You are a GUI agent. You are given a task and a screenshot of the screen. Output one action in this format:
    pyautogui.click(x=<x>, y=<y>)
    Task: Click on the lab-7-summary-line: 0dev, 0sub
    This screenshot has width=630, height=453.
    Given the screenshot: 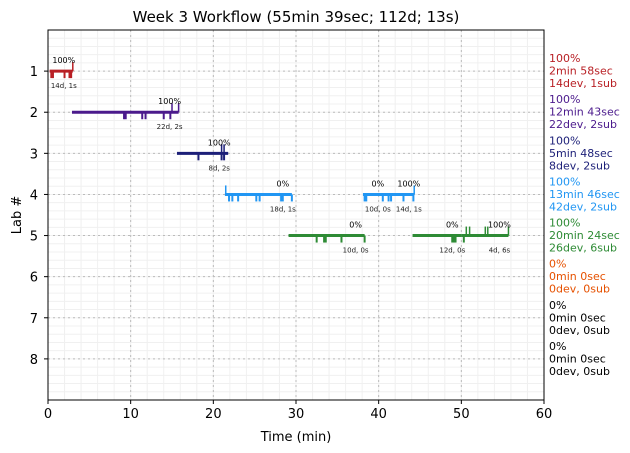 What is the action you would take?
    pyautogui.click(x=579, y=330)
    